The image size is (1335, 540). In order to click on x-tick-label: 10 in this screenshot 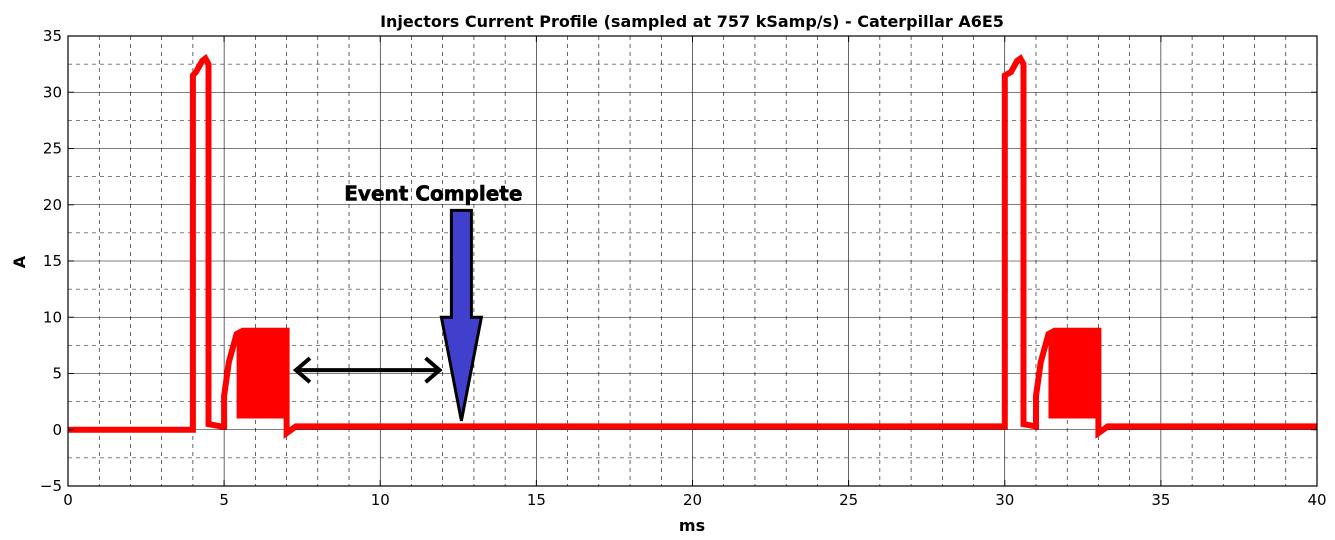, I will do `click(380, 500)`.